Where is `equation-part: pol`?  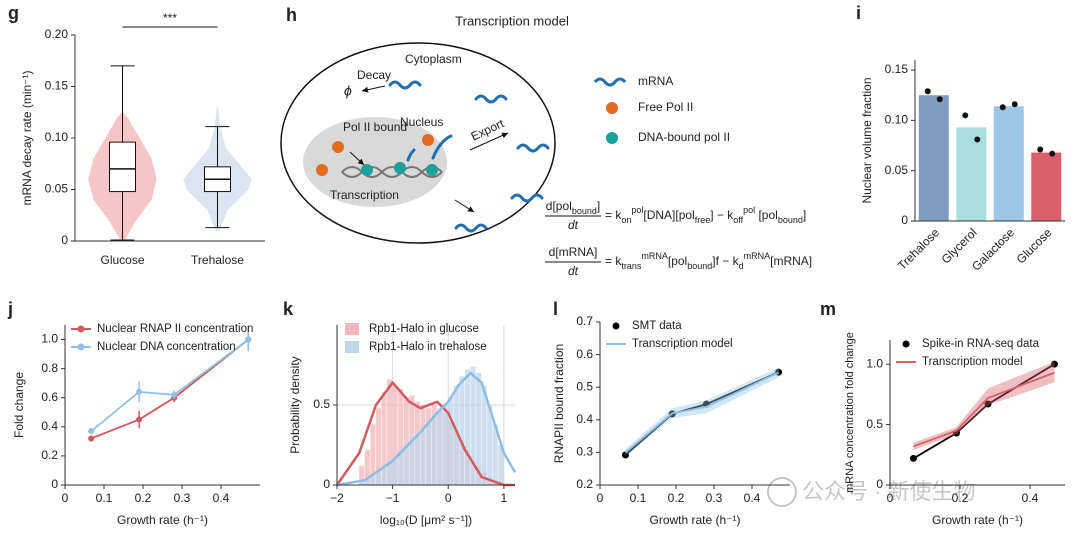
equation-part: pol is located at coordinates (749, 210).